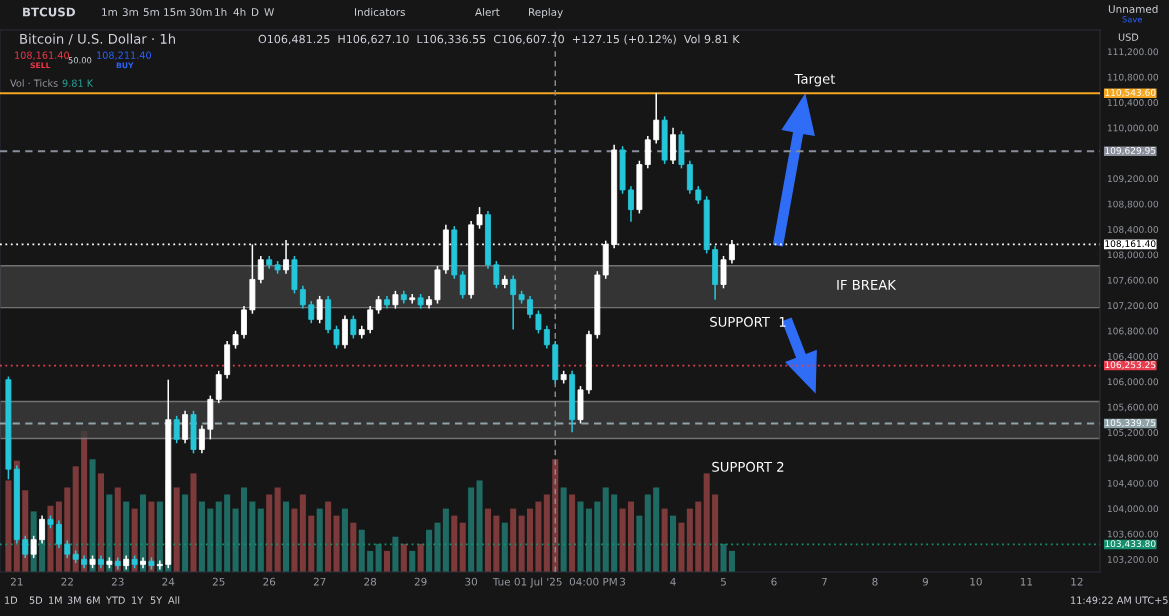  I want to click on x-tick-label: 7, so click(824, 581).